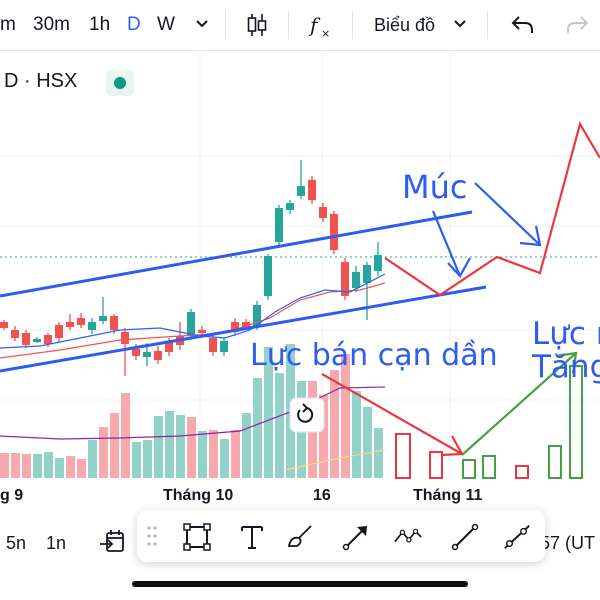  I want to click on annotation-muc: Múc, so click(435, 187).